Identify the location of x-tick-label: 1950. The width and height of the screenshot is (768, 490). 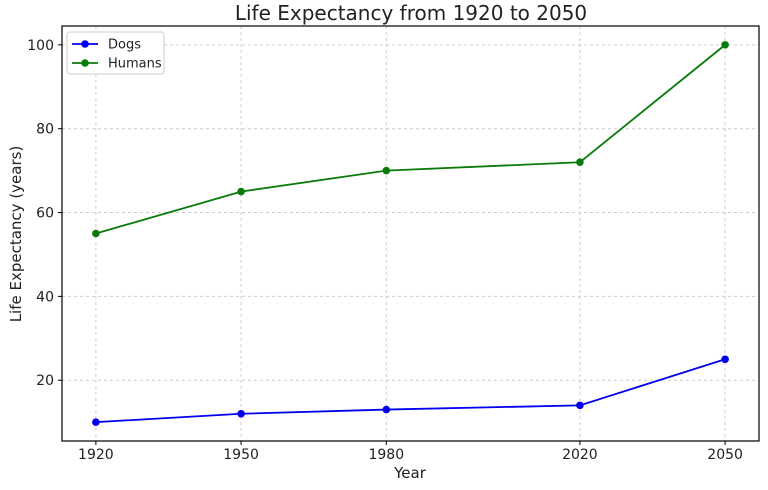
(241, 455).